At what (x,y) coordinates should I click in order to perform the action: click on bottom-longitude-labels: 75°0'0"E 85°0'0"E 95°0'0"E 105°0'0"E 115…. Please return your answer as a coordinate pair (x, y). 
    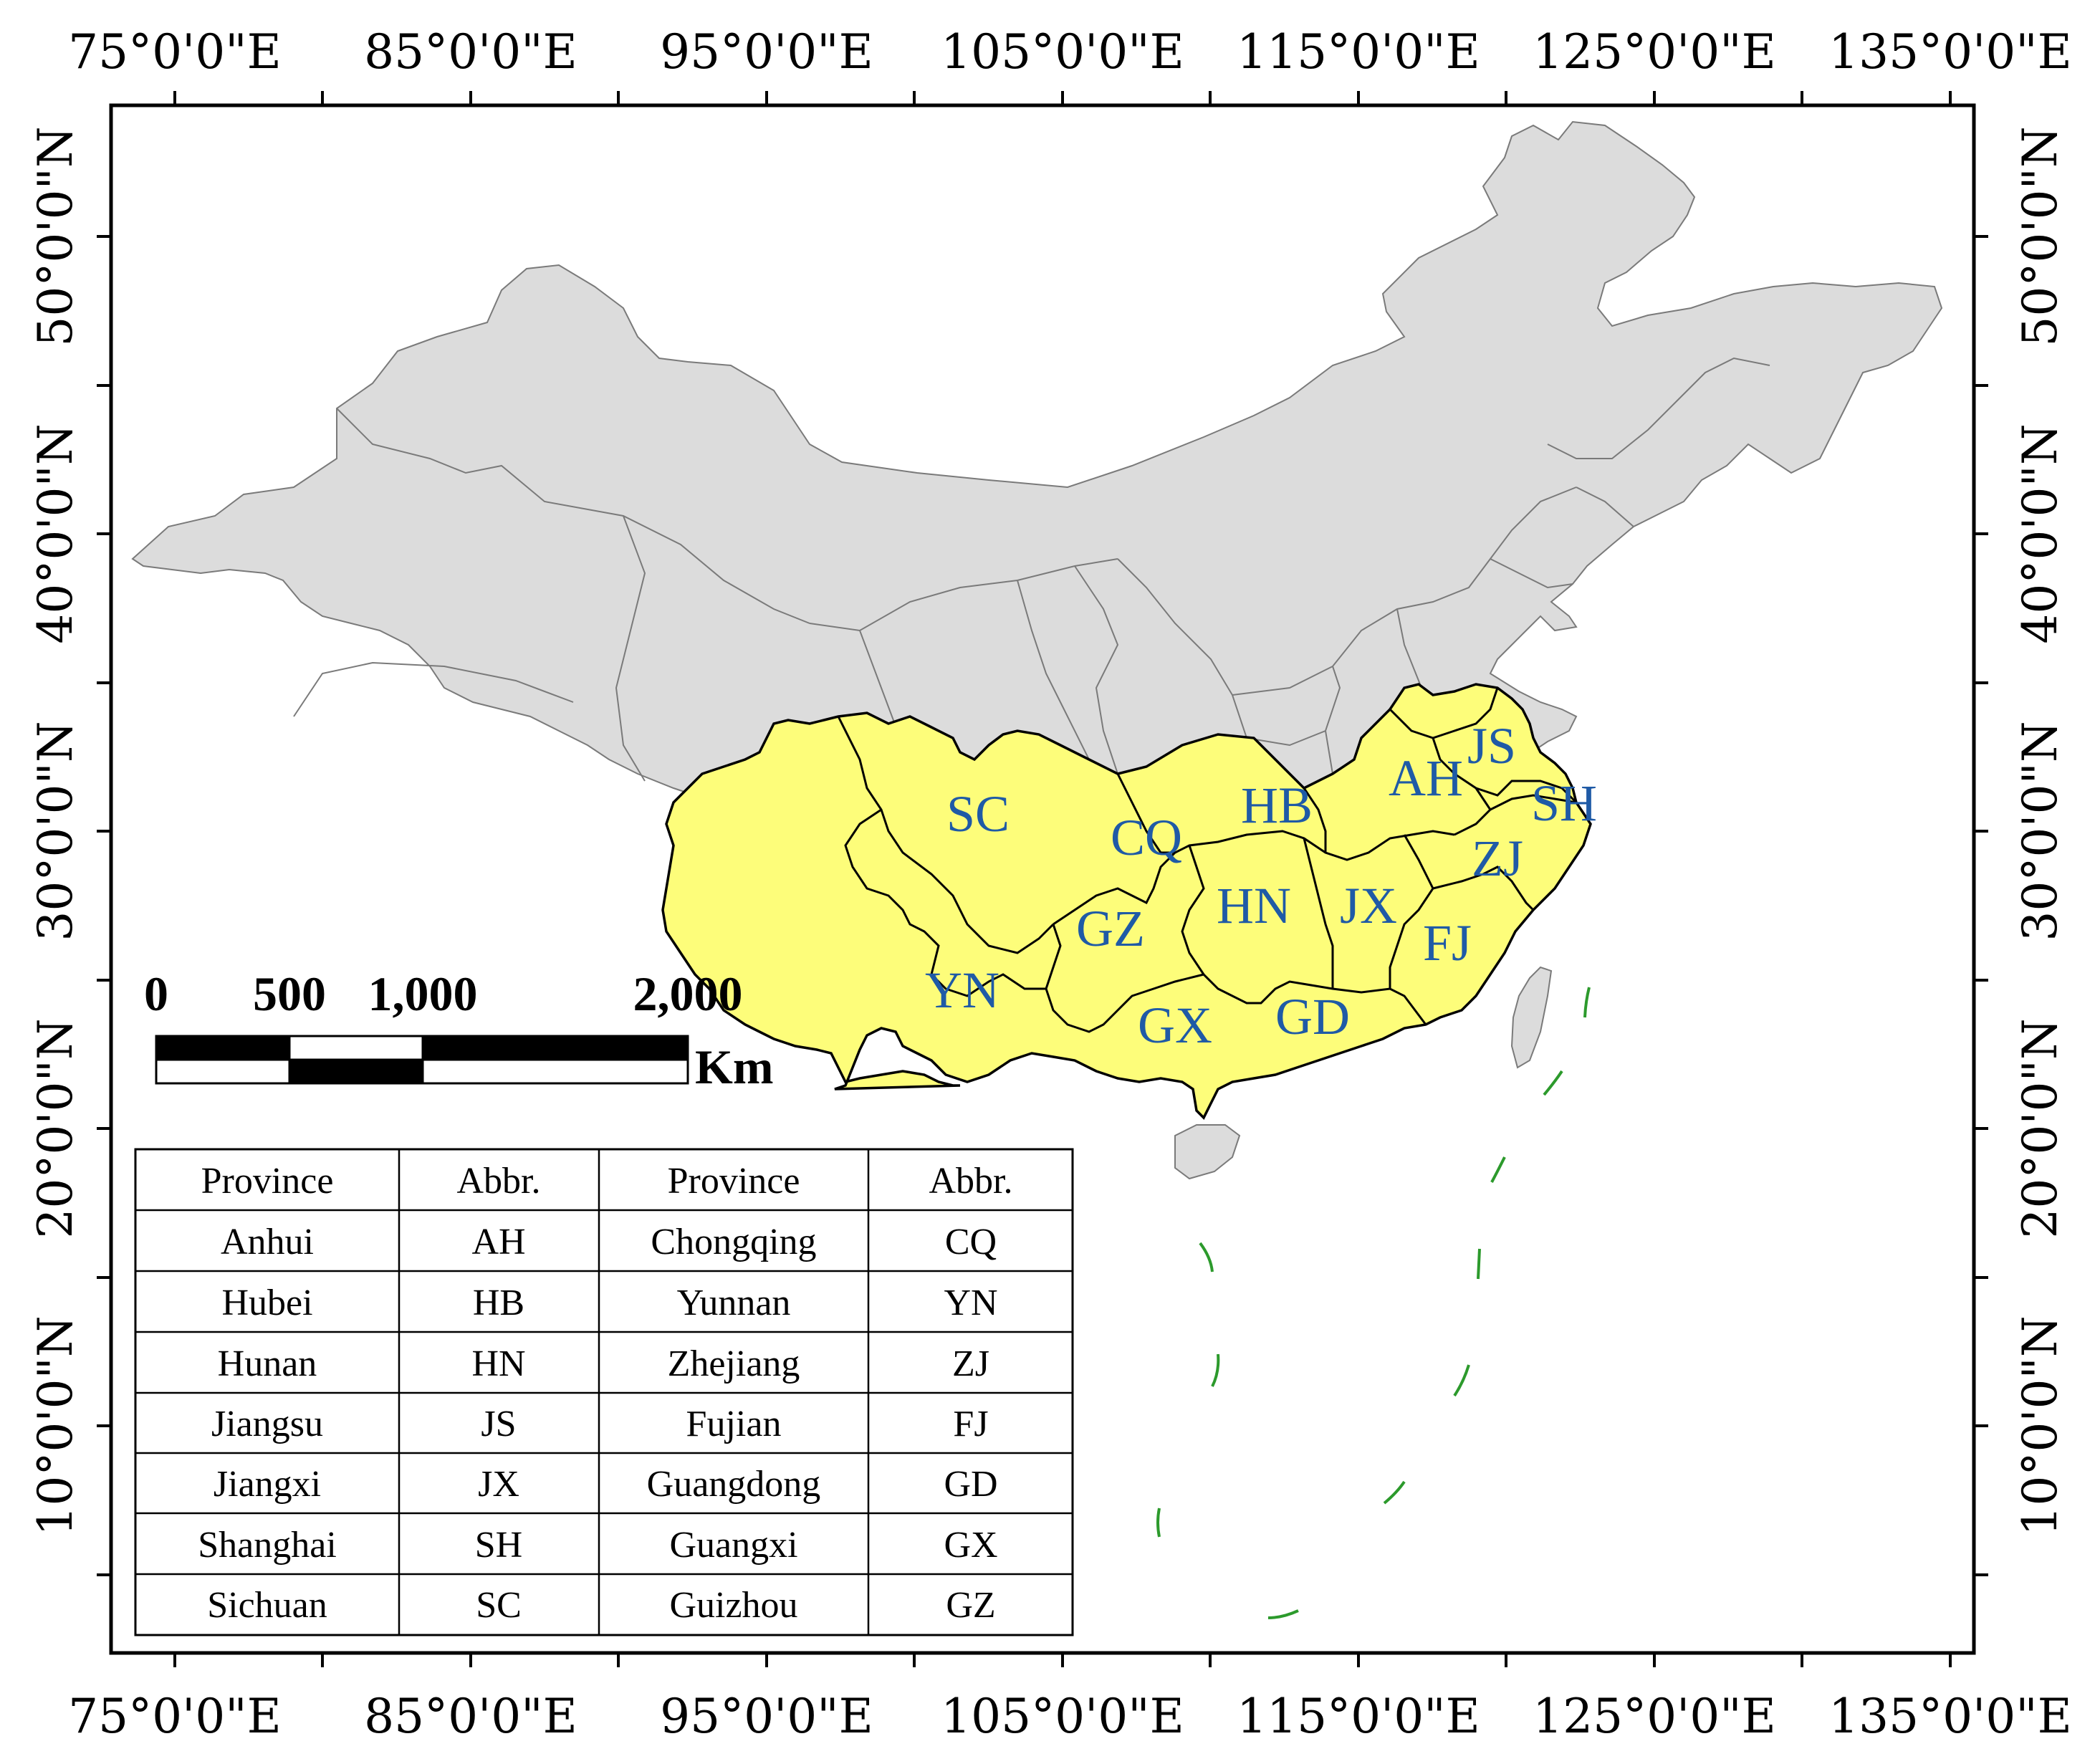
    Looking at the image, I should click on (1070, 1716).